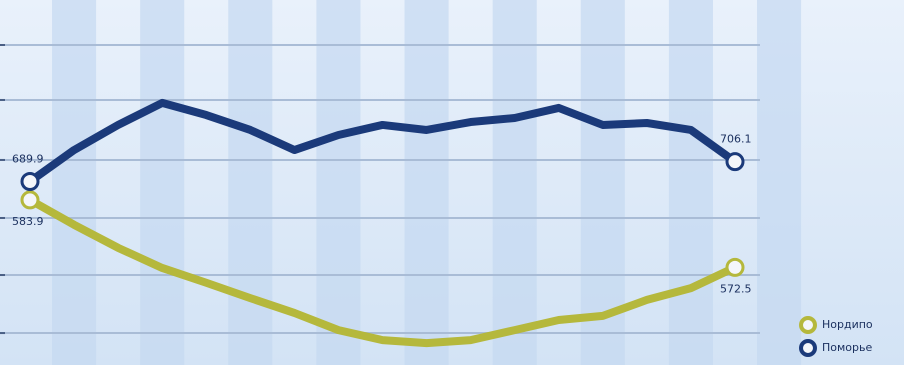  I want to click on data-label: 583.9, so click(28, 221).